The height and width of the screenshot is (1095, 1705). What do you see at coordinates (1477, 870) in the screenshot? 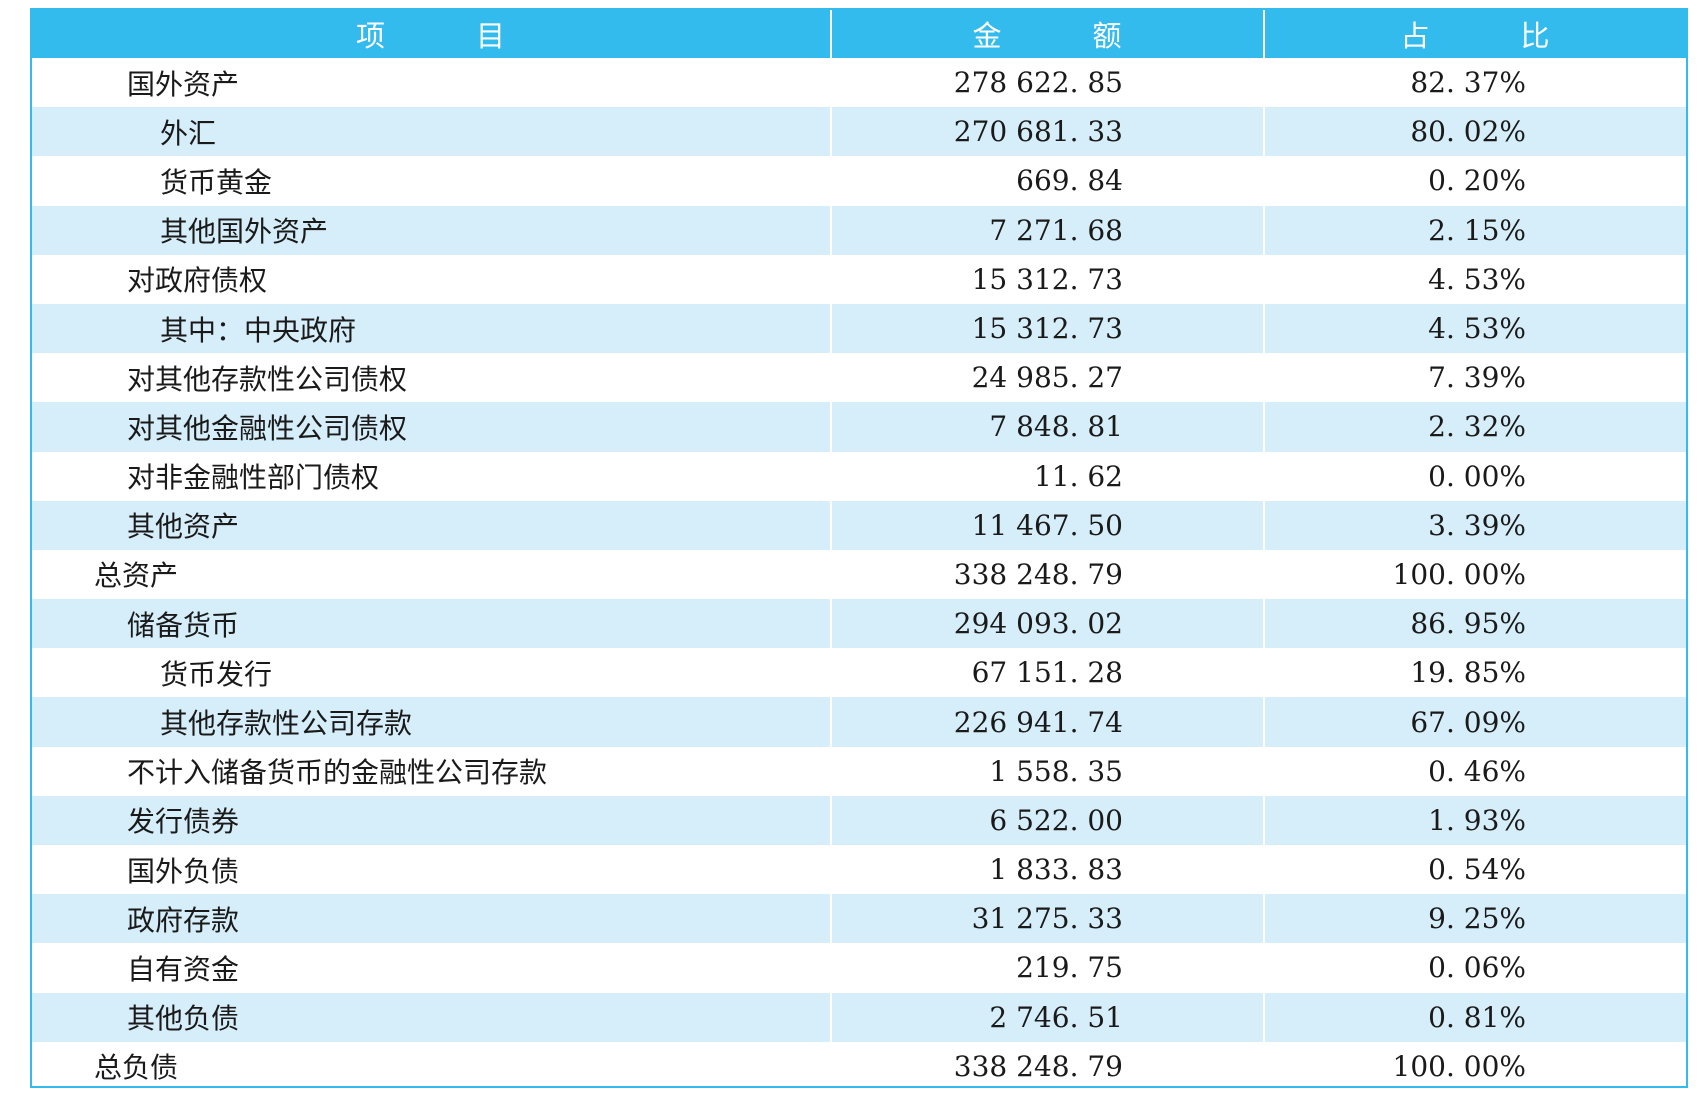
I see `row-share: 0. 54%` at bounding box center [1477, 870].